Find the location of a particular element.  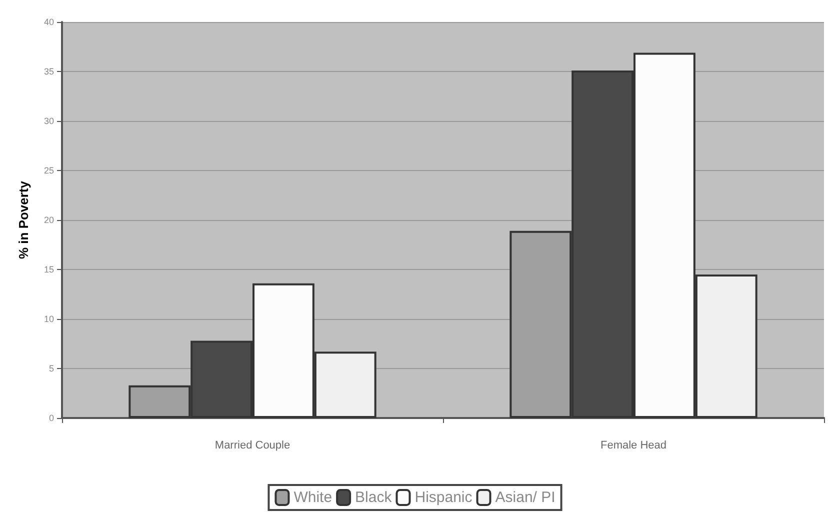

y-tick-label: 25 is located at coordinates (49, 171).